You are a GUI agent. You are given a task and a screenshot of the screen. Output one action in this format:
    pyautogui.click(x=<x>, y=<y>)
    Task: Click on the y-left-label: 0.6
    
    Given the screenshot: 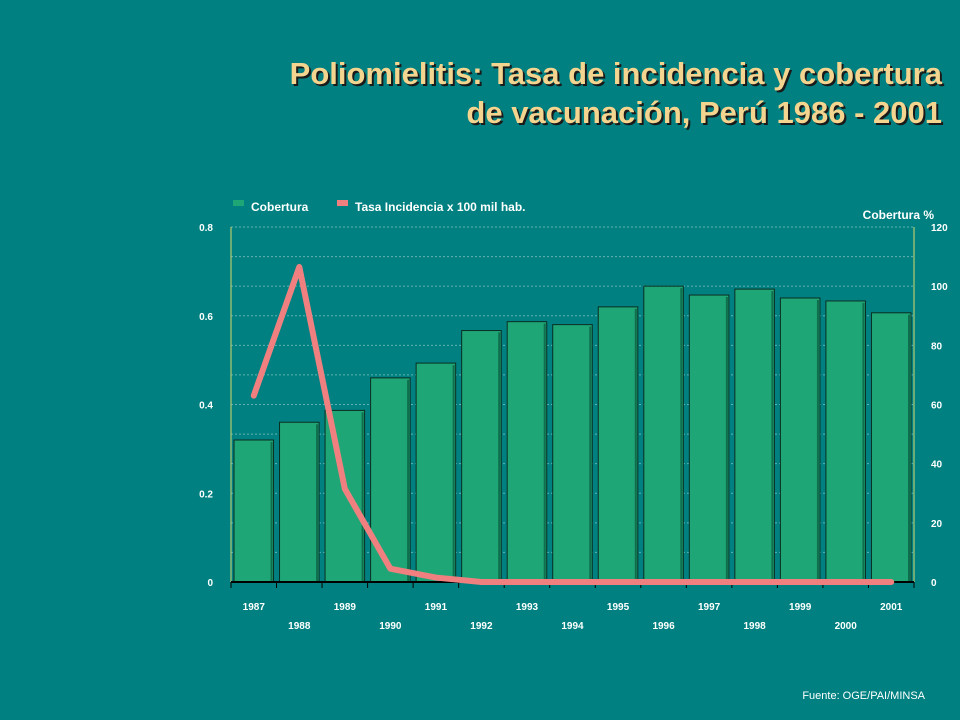 What is the action you would take?
    pyautogui.click(x=206, y=317)
    